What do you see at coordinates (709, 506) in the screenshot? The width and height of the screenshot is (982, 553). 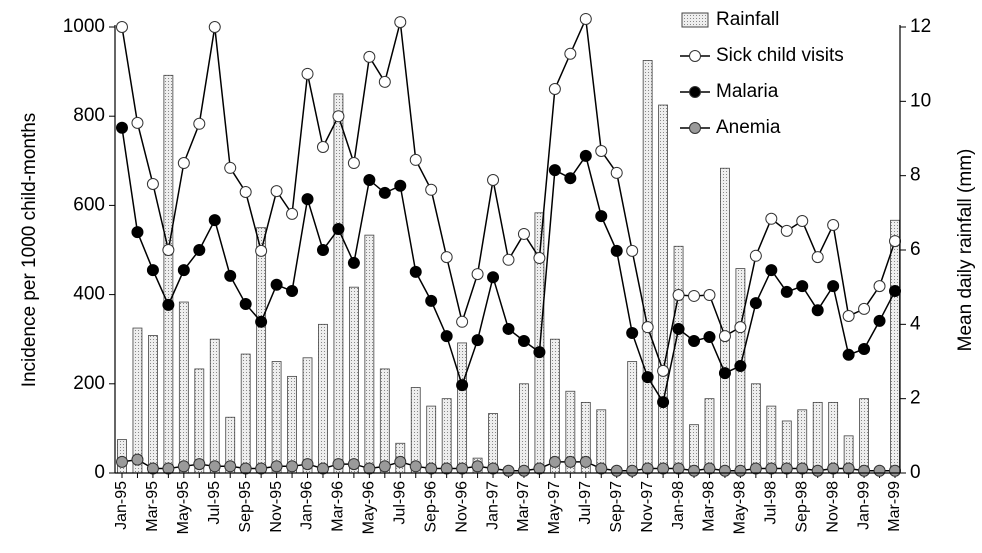 I see `x-tick-label: Mar-98` at bounding box center [709, 506].